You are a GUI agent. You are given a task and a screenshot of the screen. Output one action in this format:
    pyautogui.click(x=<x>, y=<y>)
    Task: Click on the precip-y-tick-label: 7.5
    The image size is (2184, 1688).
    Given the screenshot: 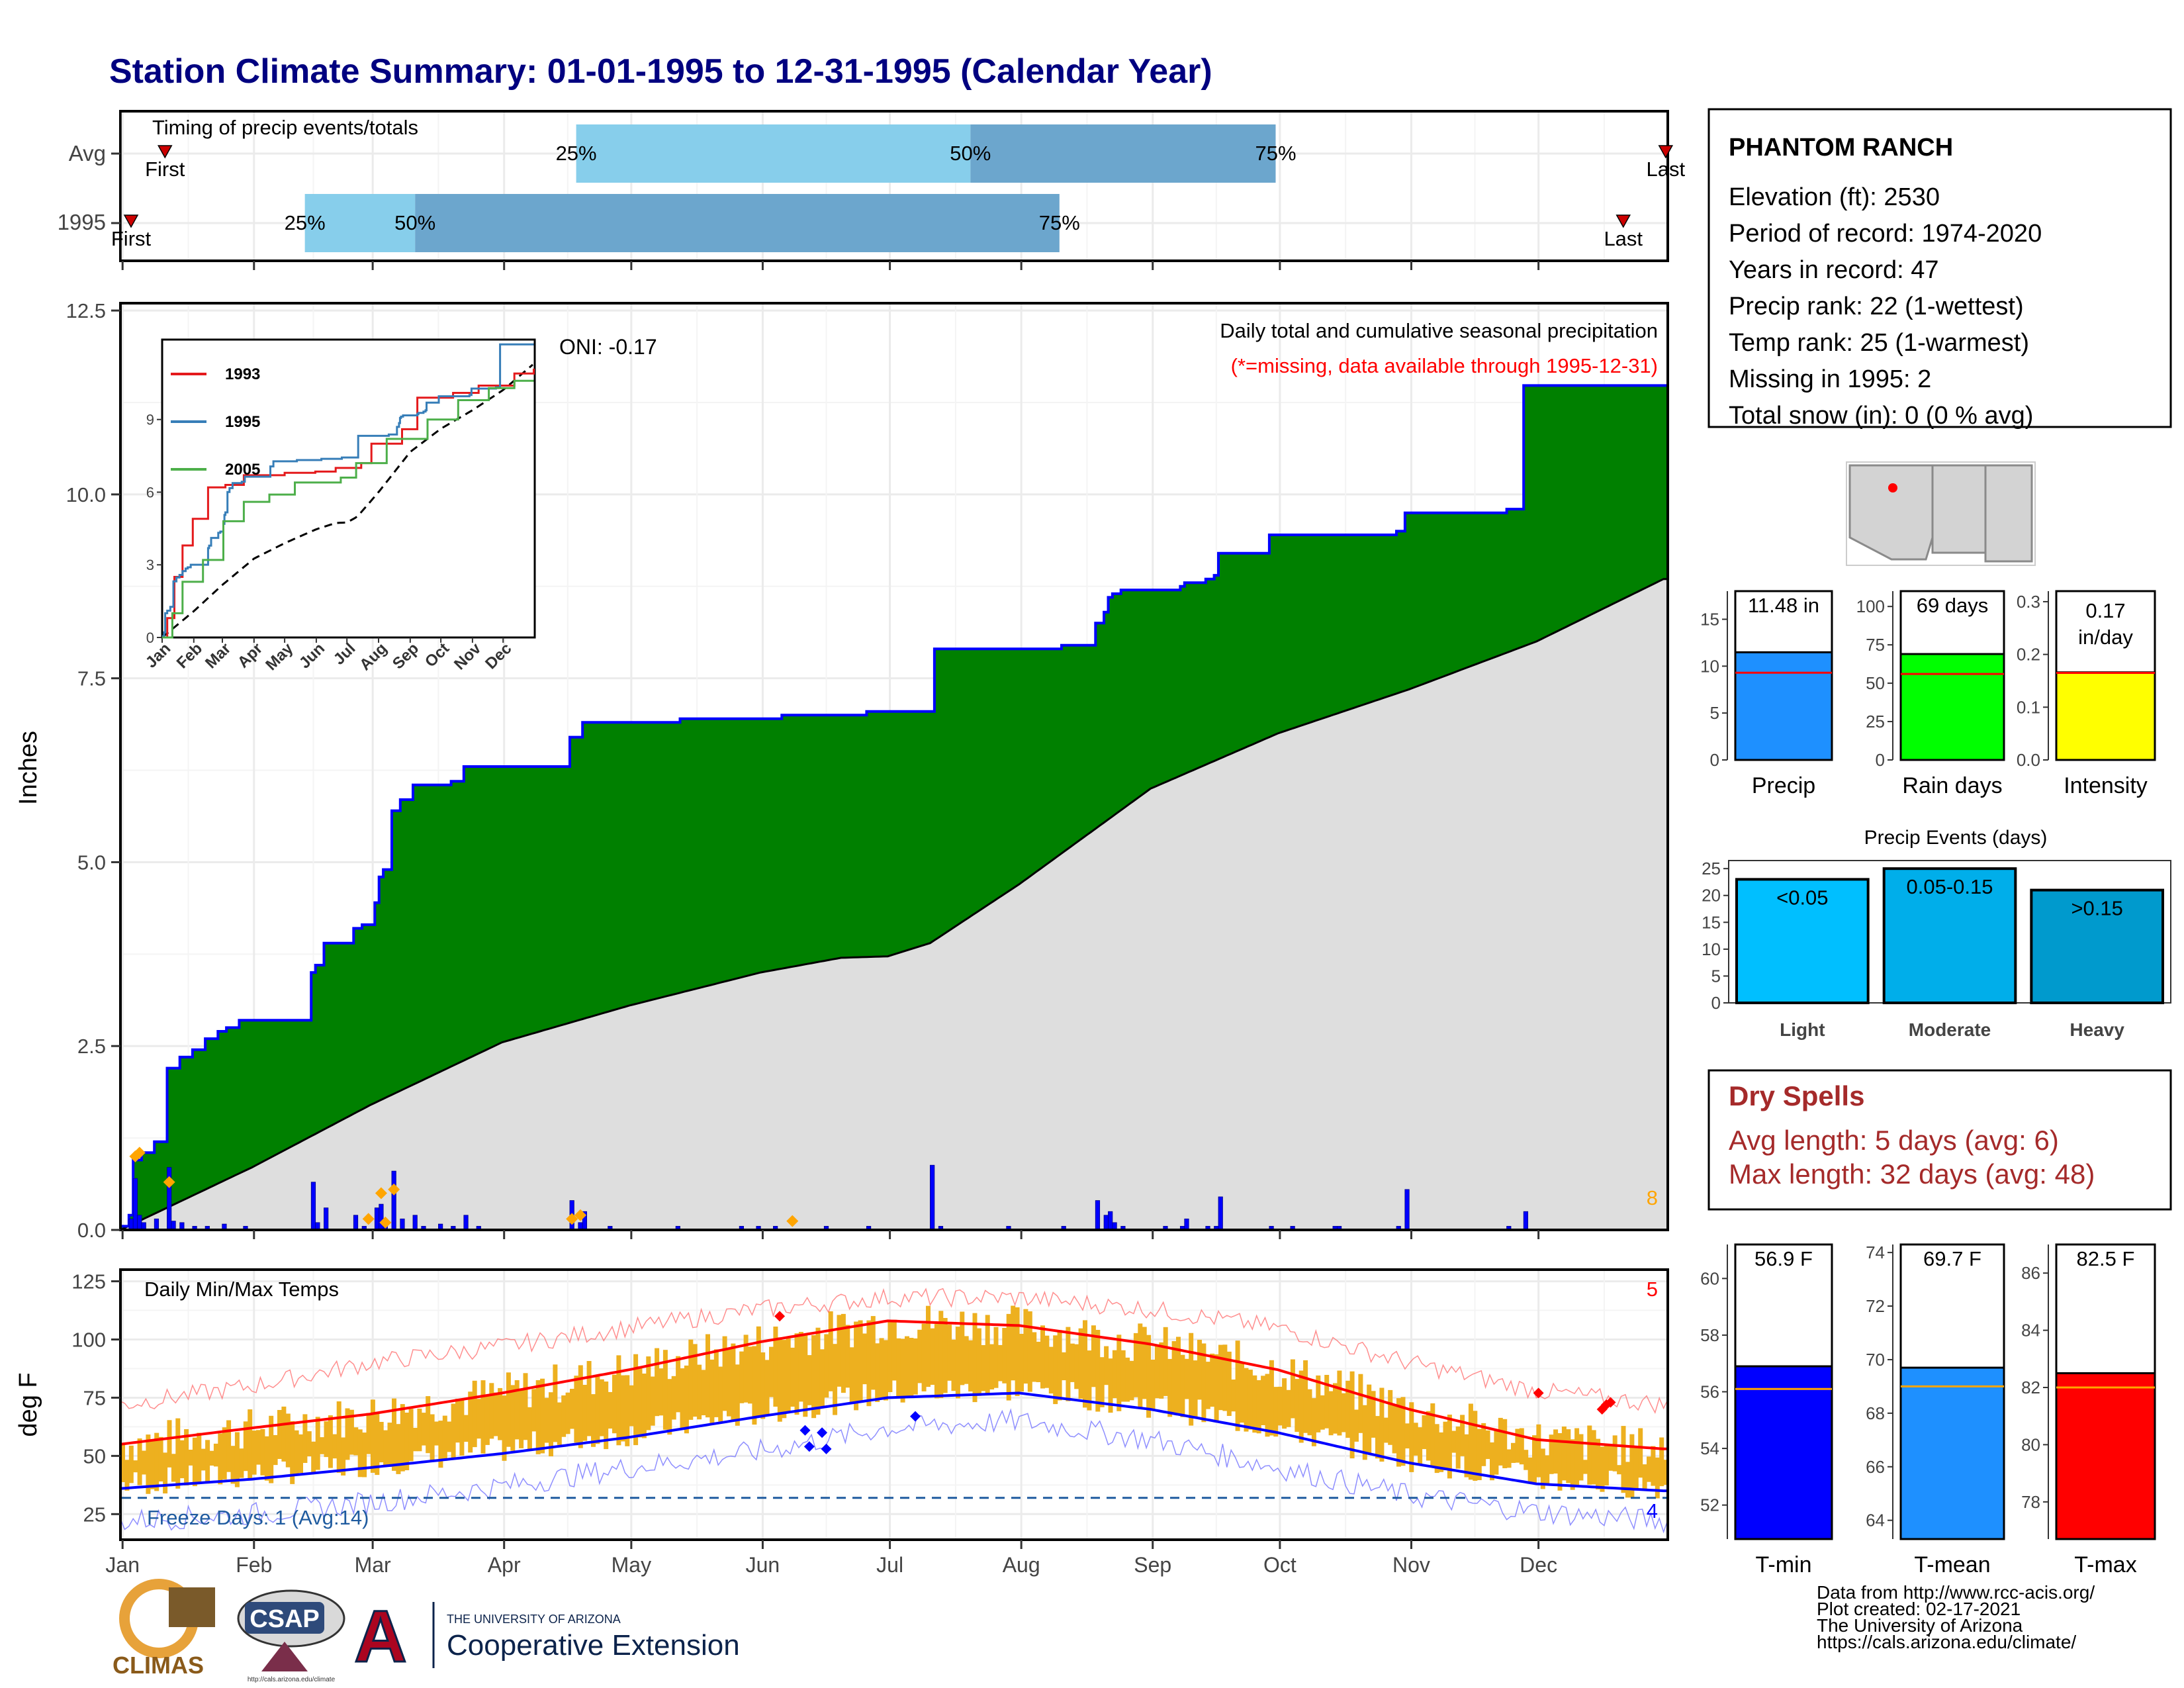 What is the action you would take?
    pyautogui.click(x=92, y=678)
    